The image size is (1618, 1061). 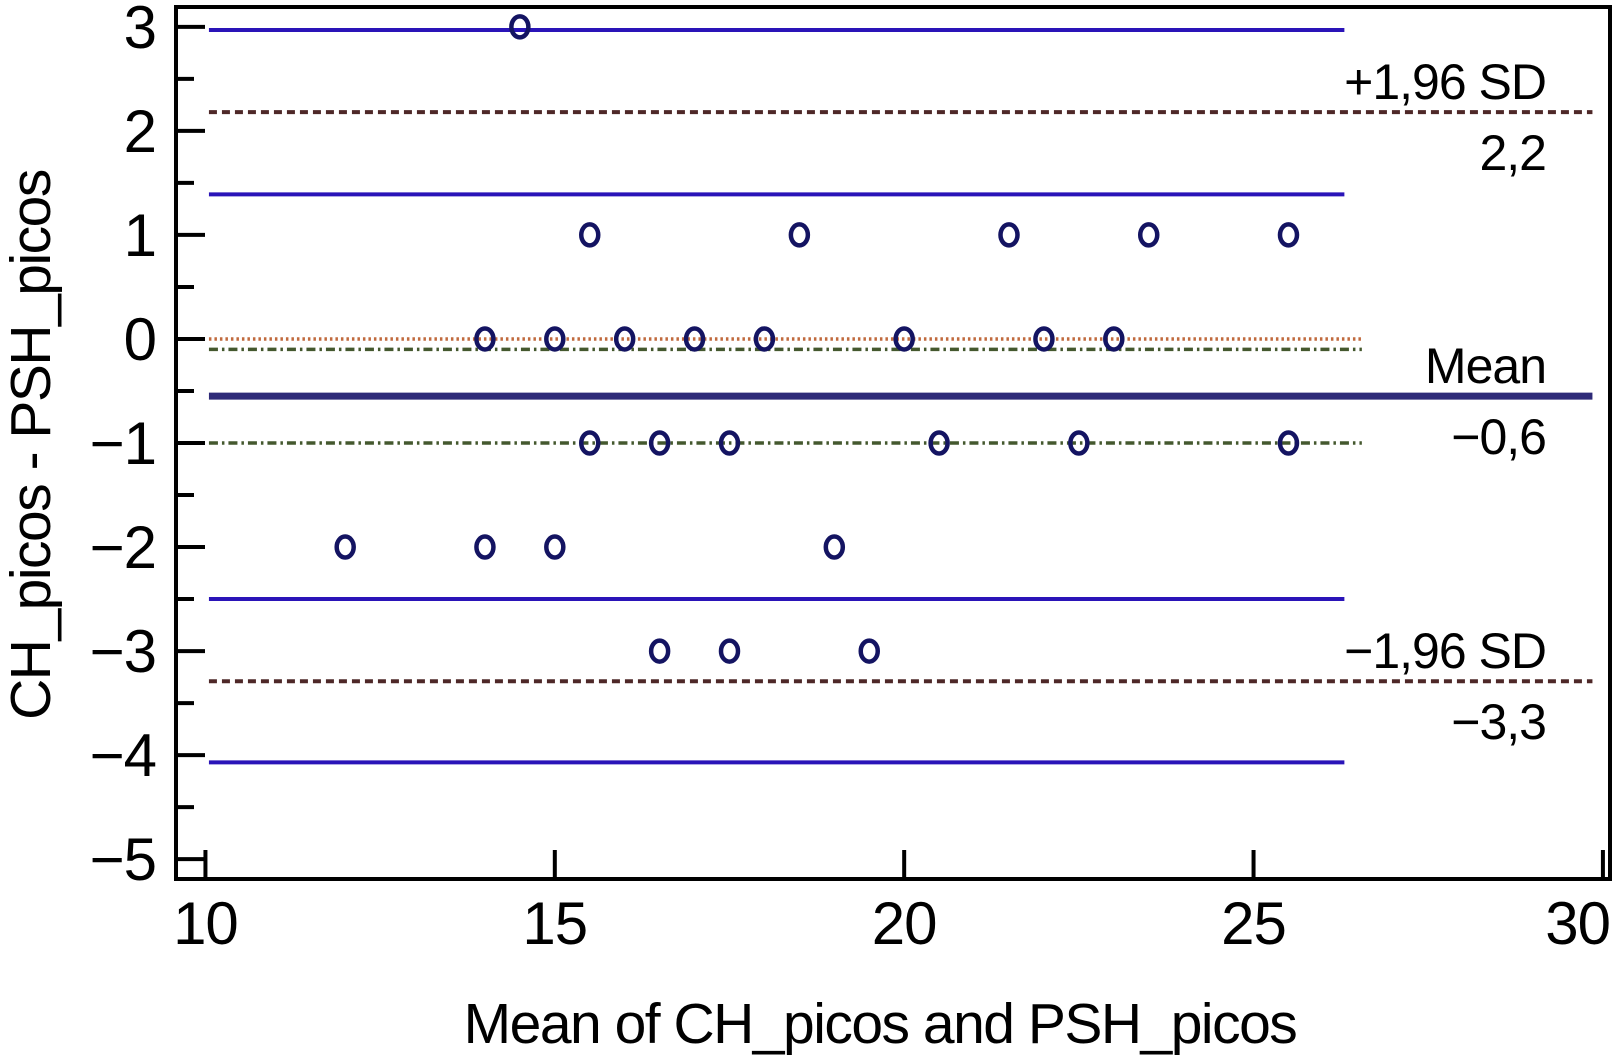 I want to click on upper-loa-label: +1,96 SD, so click(x=1445, y=82).